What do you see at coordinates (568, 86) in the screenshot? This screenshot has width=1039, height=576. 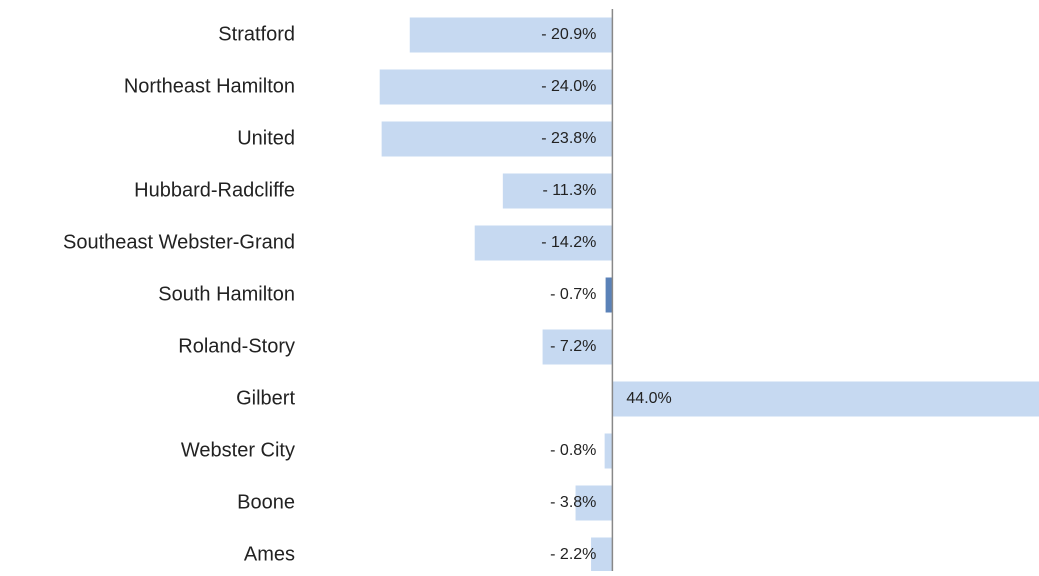 I see `value-label: - 24.0%` at bounding box center [568, 86].